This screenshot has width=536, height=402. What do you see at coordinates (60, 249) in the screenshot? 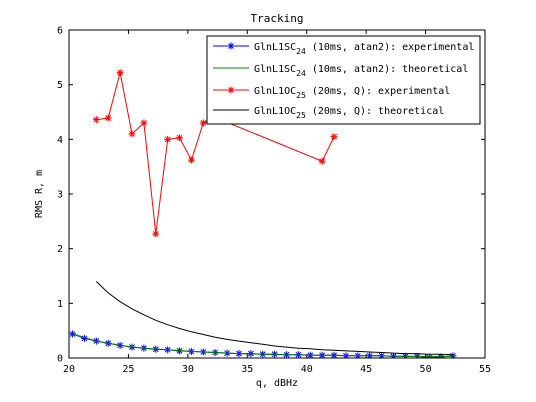
I see `y-tick-label: 2` at bounding box center [60, 249].